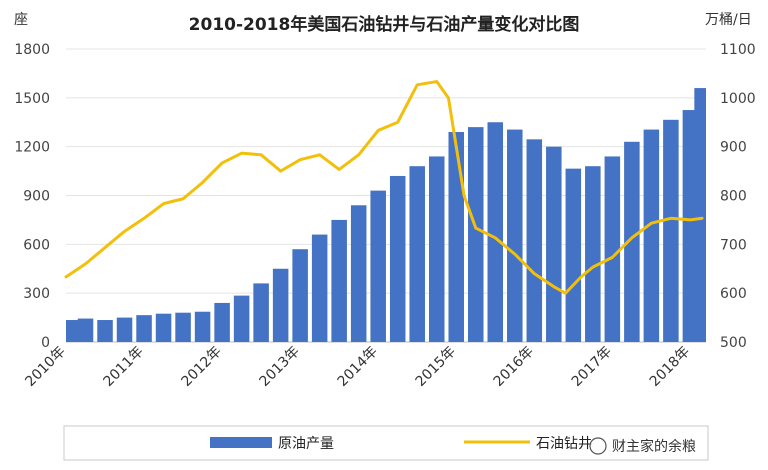 The width and height of the screenshot is (768, 470). I want to click on legend: 原油产量 石油钻井, so click(386, 443).